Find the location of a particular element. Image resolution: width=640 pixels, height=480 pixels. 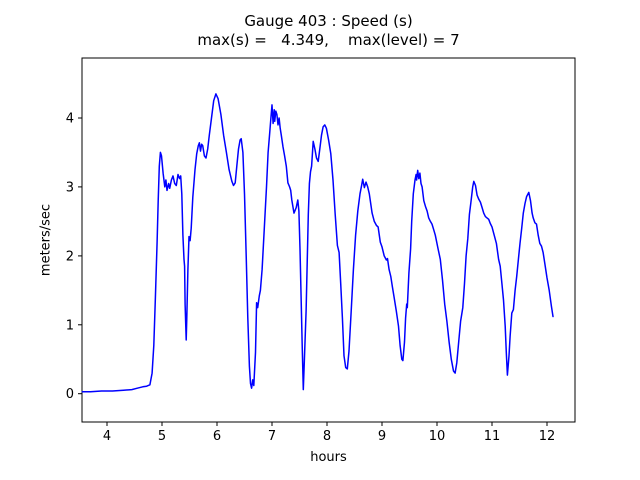

x-tick-label: 9 is located at coordinates (382, 436).